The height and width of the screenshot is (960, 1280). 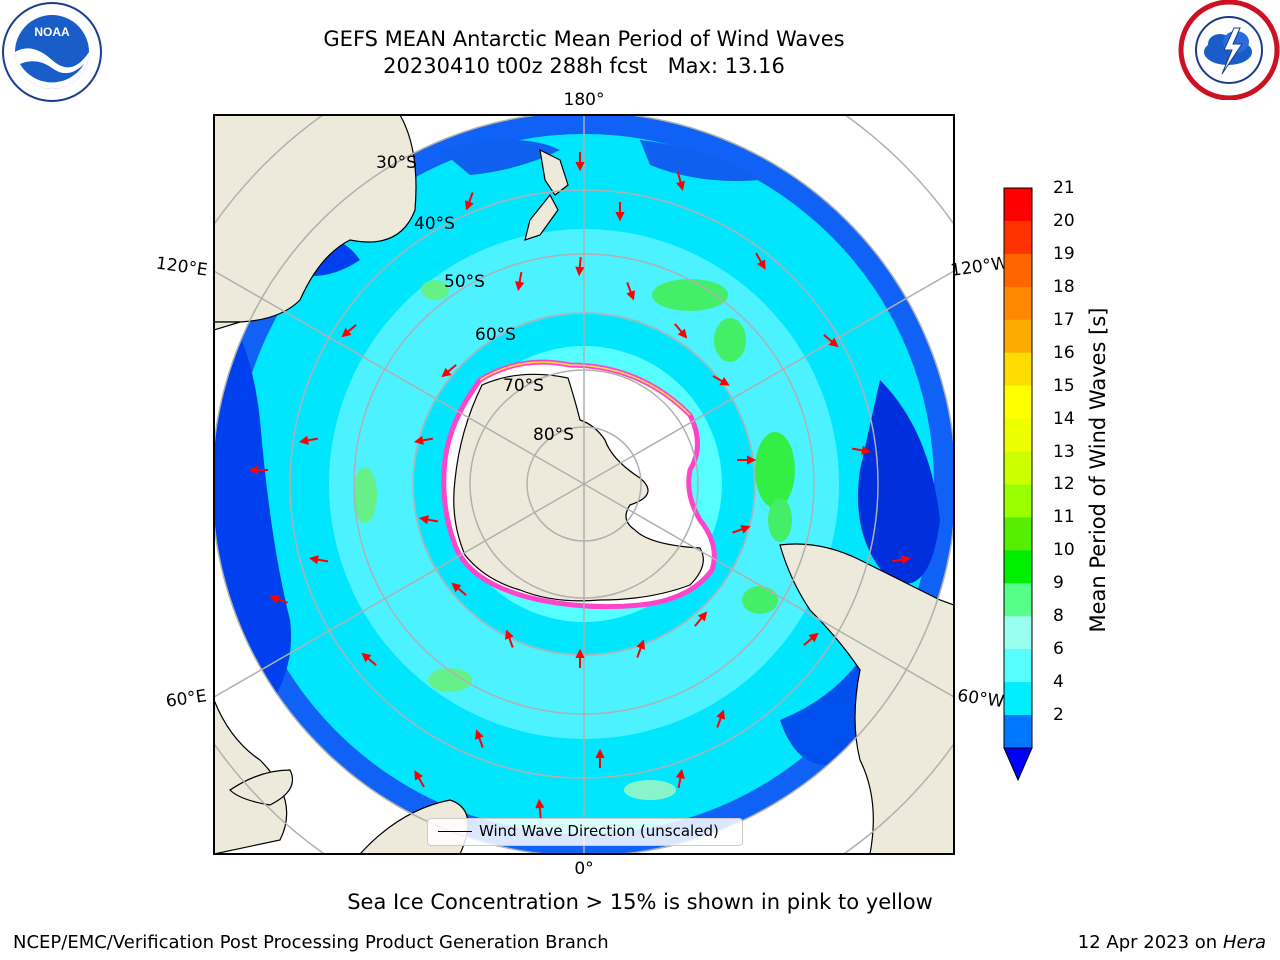 I want to click on colorbar-tick-label: 4, so click(x=1058, y=682).